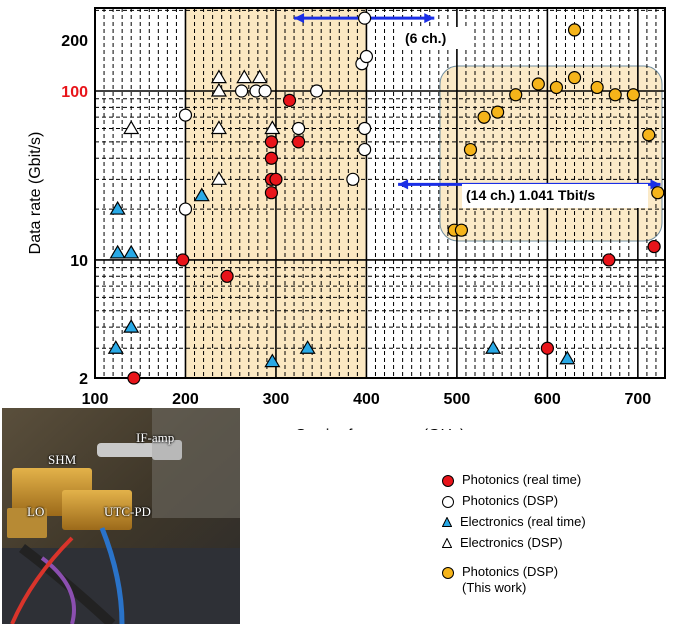 This screenshot has width=686, height=626. I want to click on y-tick-label: 100, so click(74, 92).